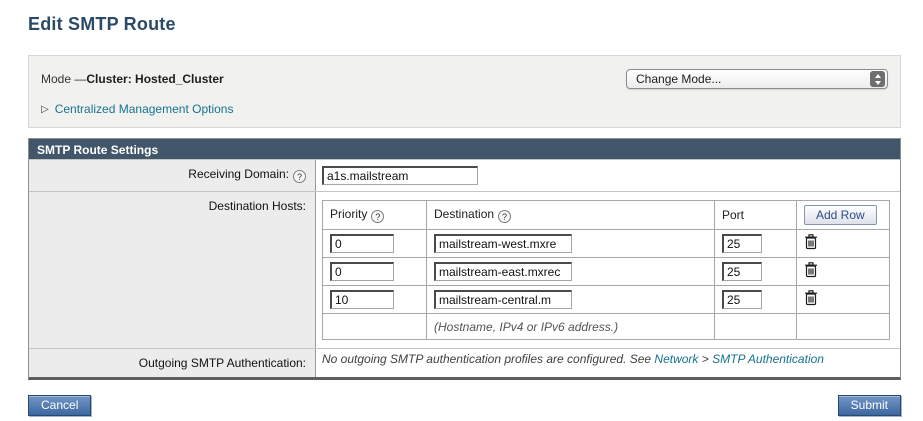  I want to click on receiving-domain-row: Receiving Domain:?, so click(464, 175).